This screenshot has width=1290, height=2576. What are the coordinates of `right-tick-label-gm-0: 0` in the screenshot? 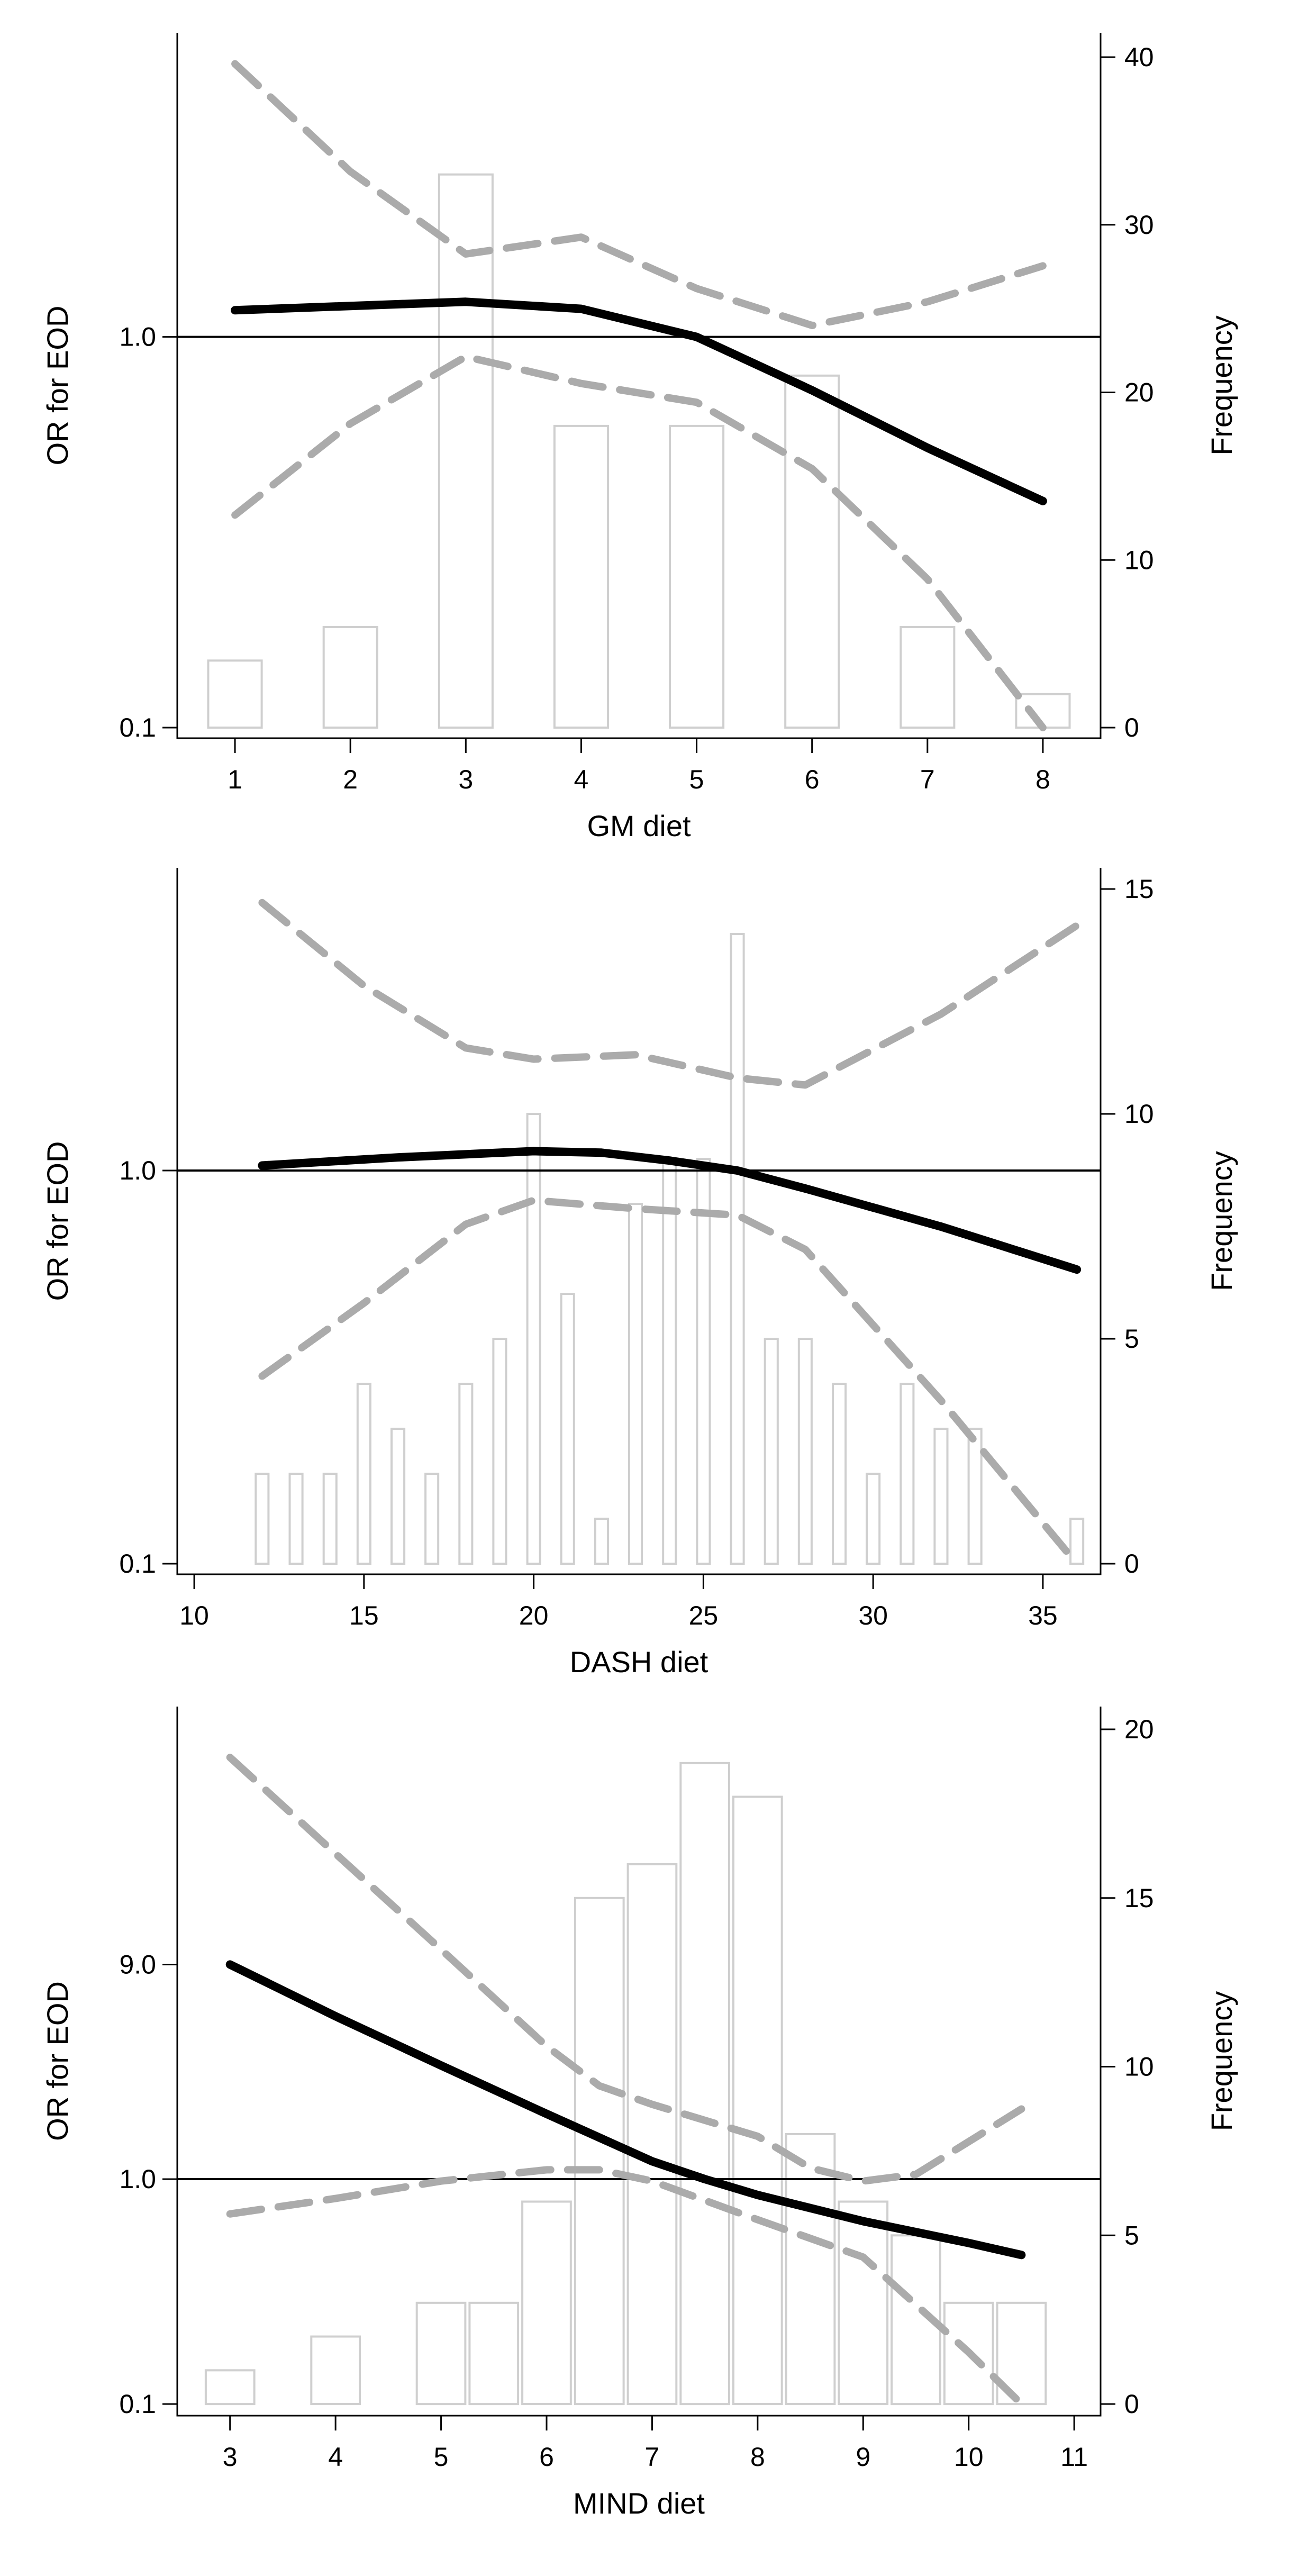 It's located at (1131, 727).